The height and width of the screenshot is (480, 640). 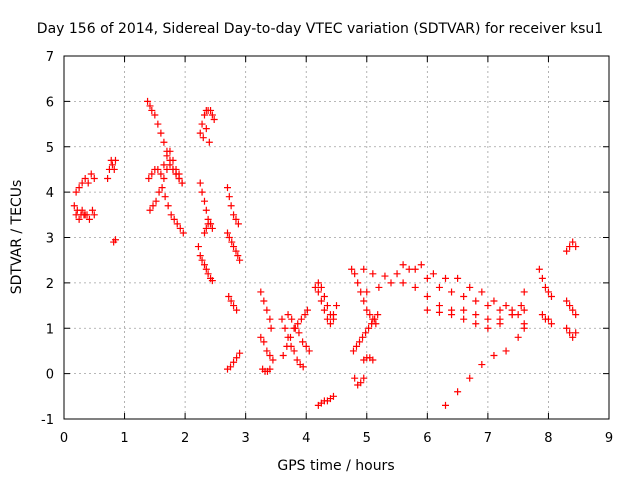 I want to click on x-tick-label: 6, so click(x=427, y=438).